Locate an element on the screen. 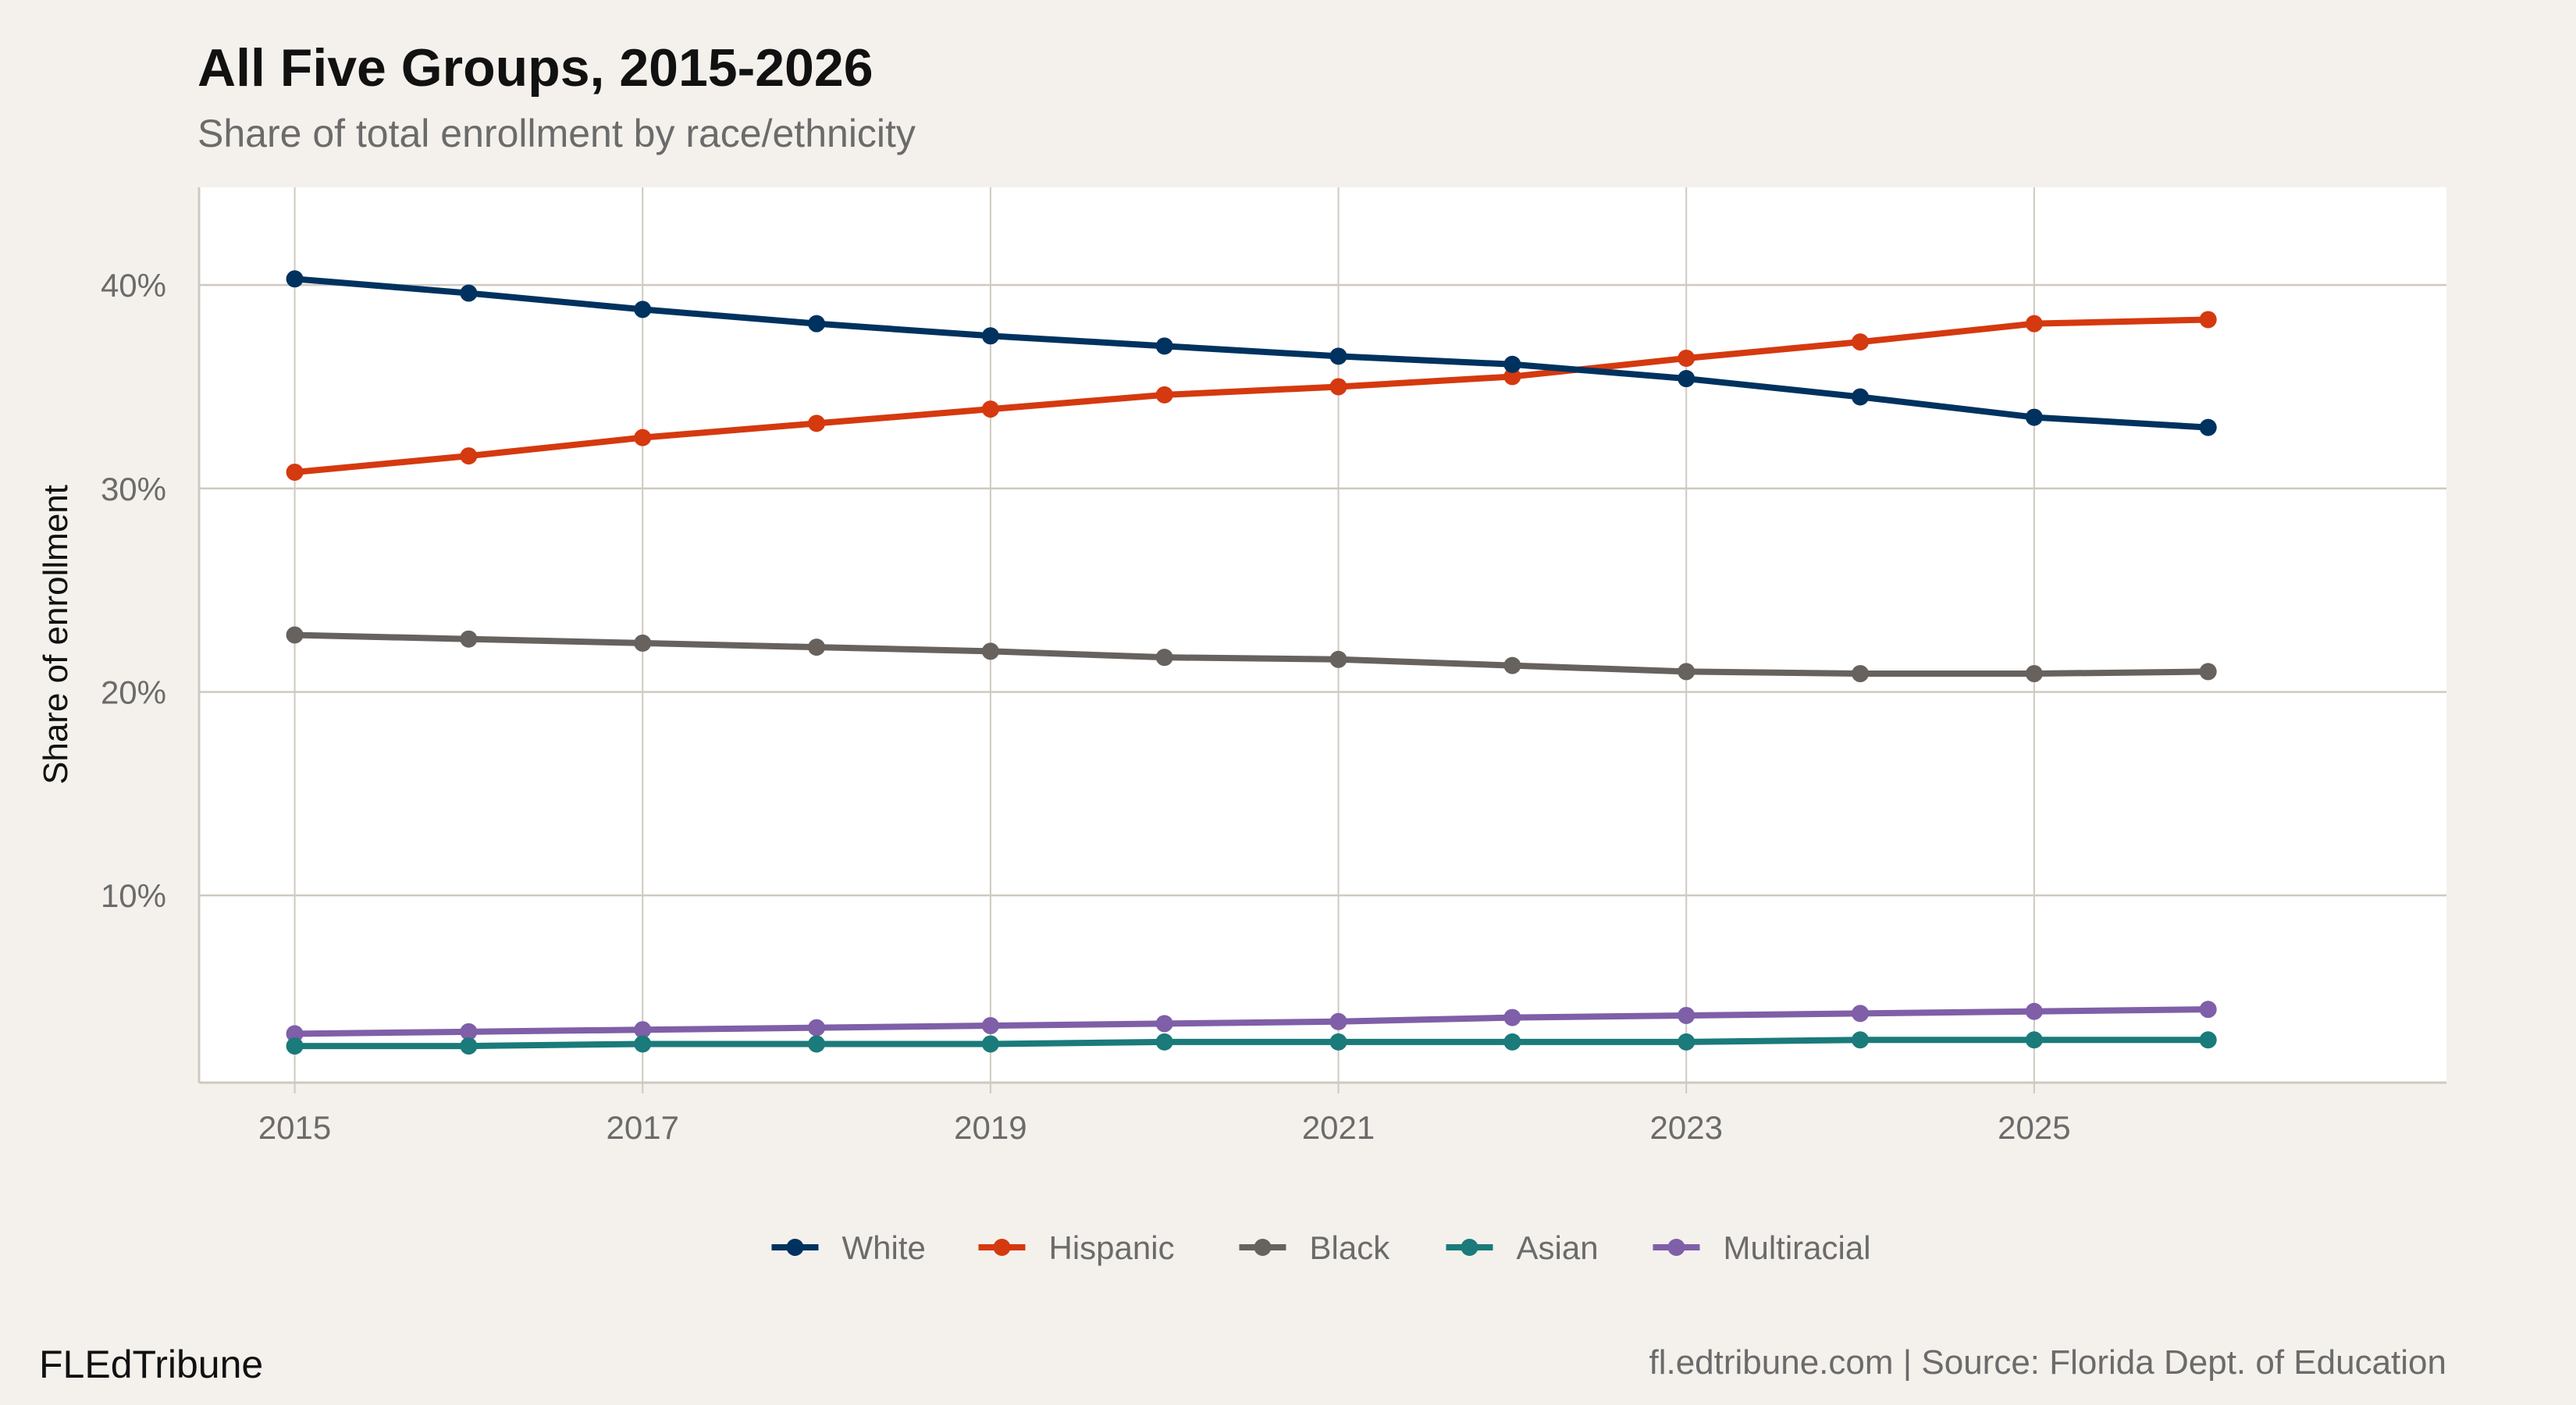 This screenshot has height=1405, width=2576. legend-item-asian: Asian is located at coordinates (1522, 1247).